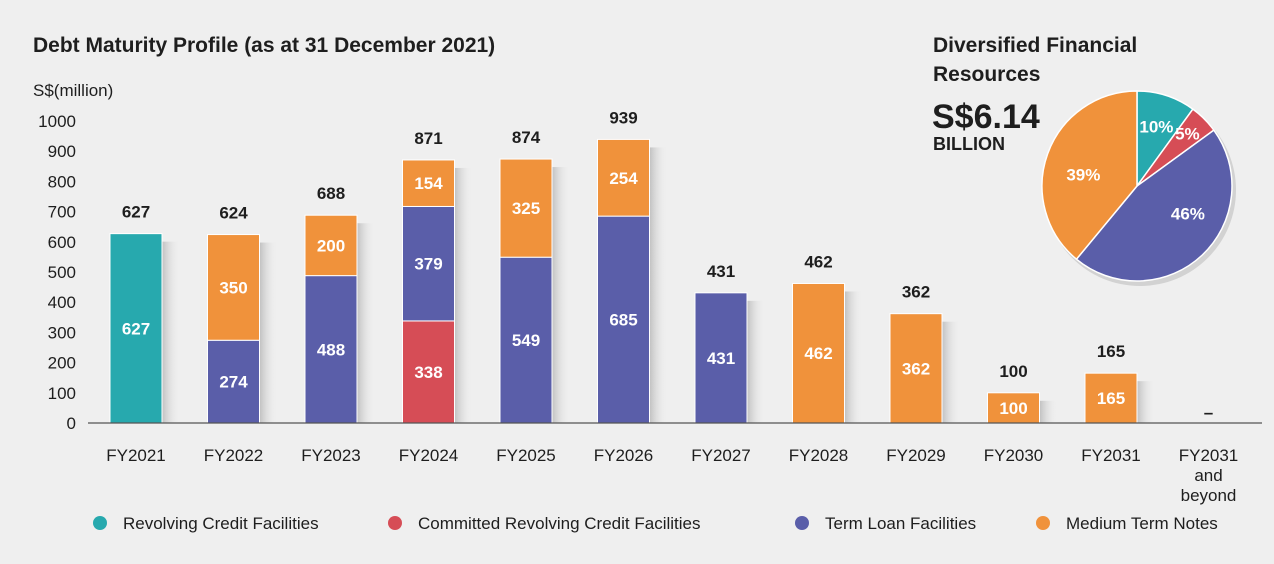  I want to click on pie-slice-label: 10%, so click(1156, 126).